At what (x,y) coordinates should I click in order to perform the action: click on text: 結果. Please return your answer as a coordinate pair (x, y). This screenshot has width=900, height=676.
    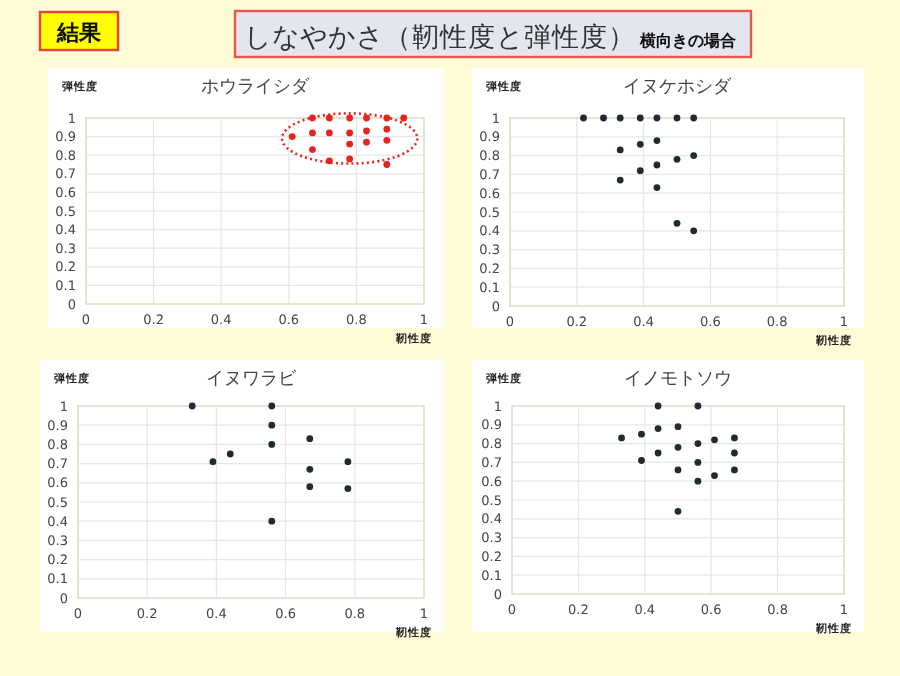
    Looking at the image, I should click on (79, 33).